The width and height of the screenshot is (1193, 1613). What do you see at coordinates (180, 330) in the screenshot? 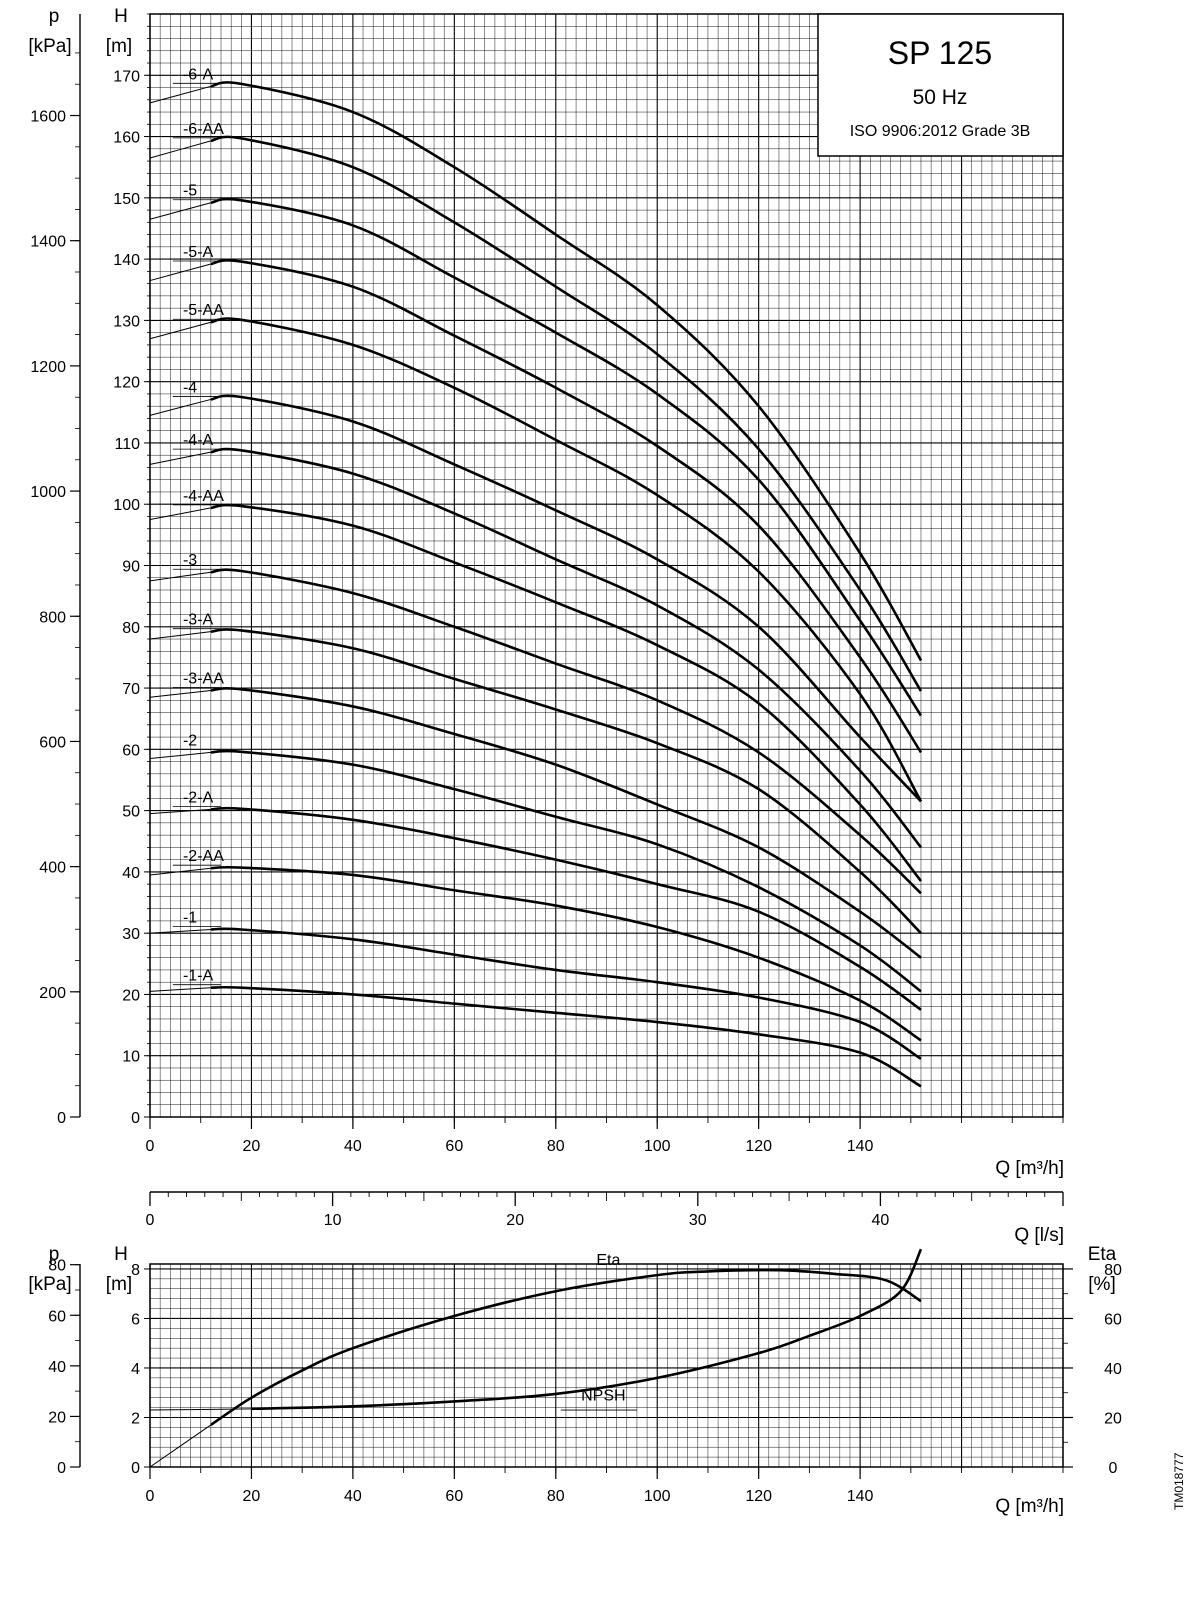
I see `pump-curve-start--5-AA` at bounding box center [180, 330].